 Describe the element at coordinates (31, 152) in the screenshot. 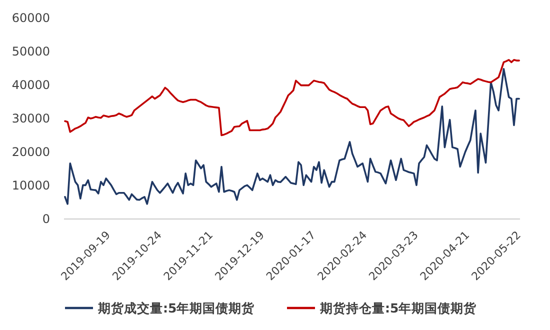

I see `y-tick-label: 20000` at that location.